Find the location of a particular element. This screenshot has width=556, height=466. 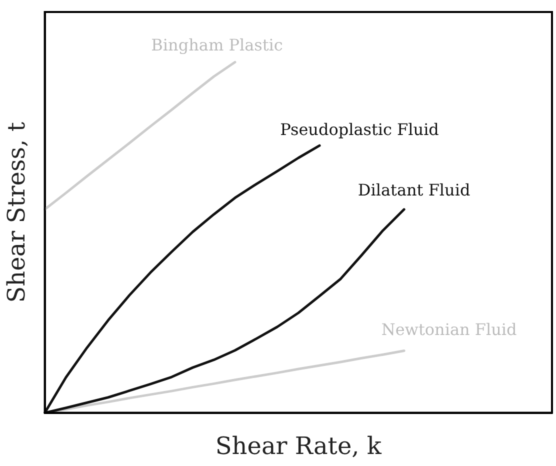

series-label: Dilatant Fluid is located at coordinates (414, 190).